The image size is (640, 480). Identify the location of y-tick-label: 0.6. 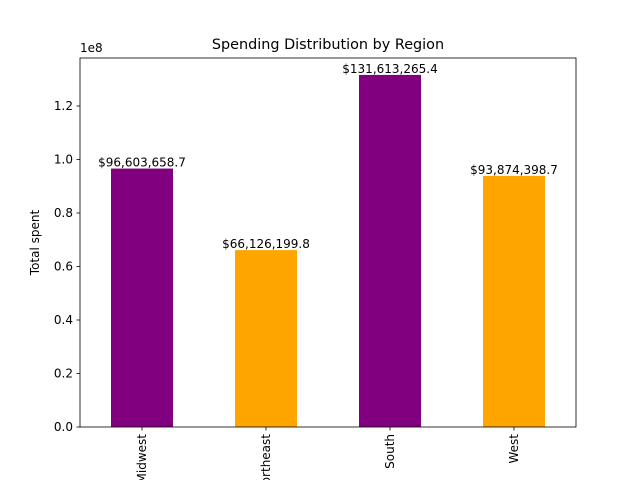
(63, 266).